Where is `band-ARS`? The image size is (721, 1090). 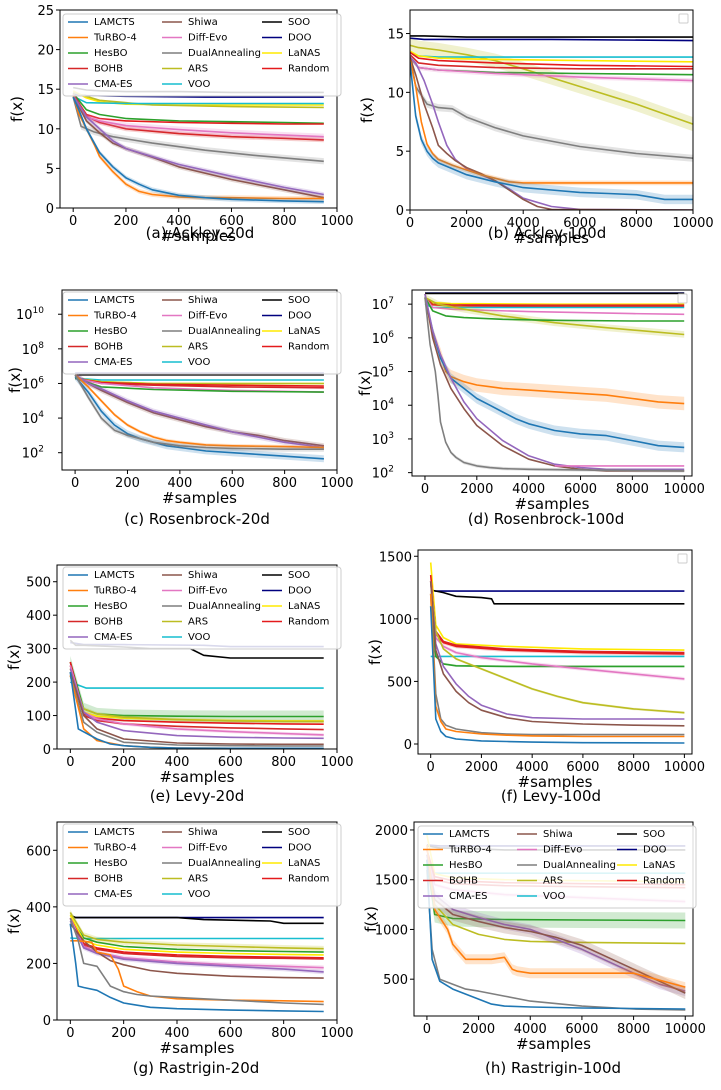 band-ARS is located at coordinates (551, 85).